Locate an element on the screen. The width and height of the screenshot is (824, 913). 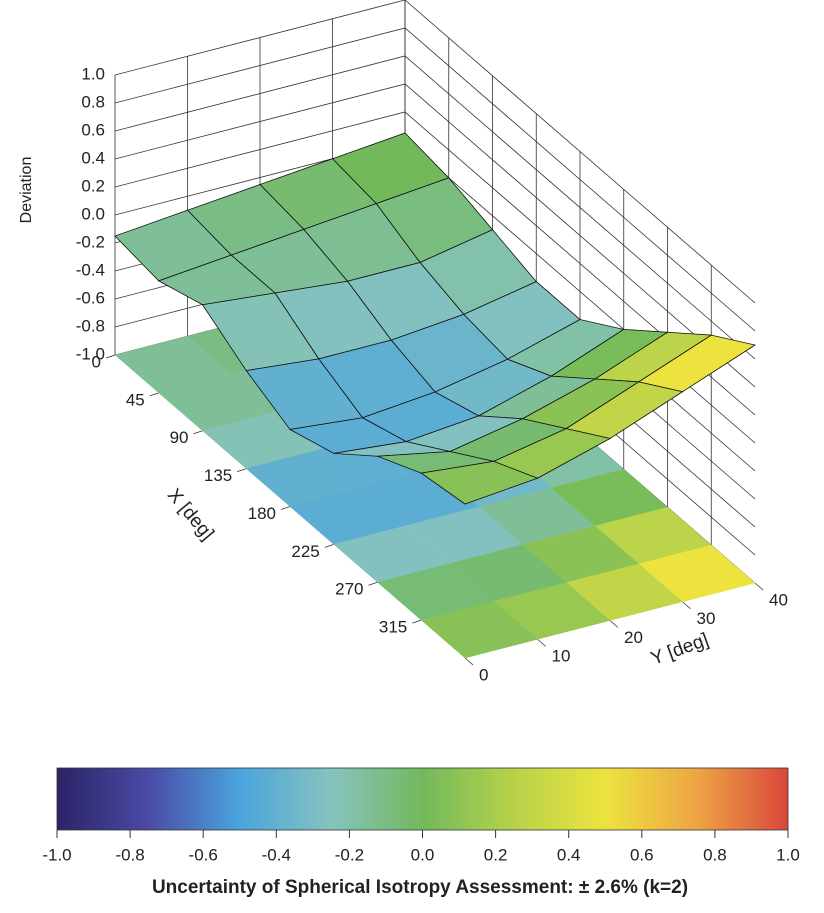
z-tick-label: 0.6 is located at coordinates (93, 129).